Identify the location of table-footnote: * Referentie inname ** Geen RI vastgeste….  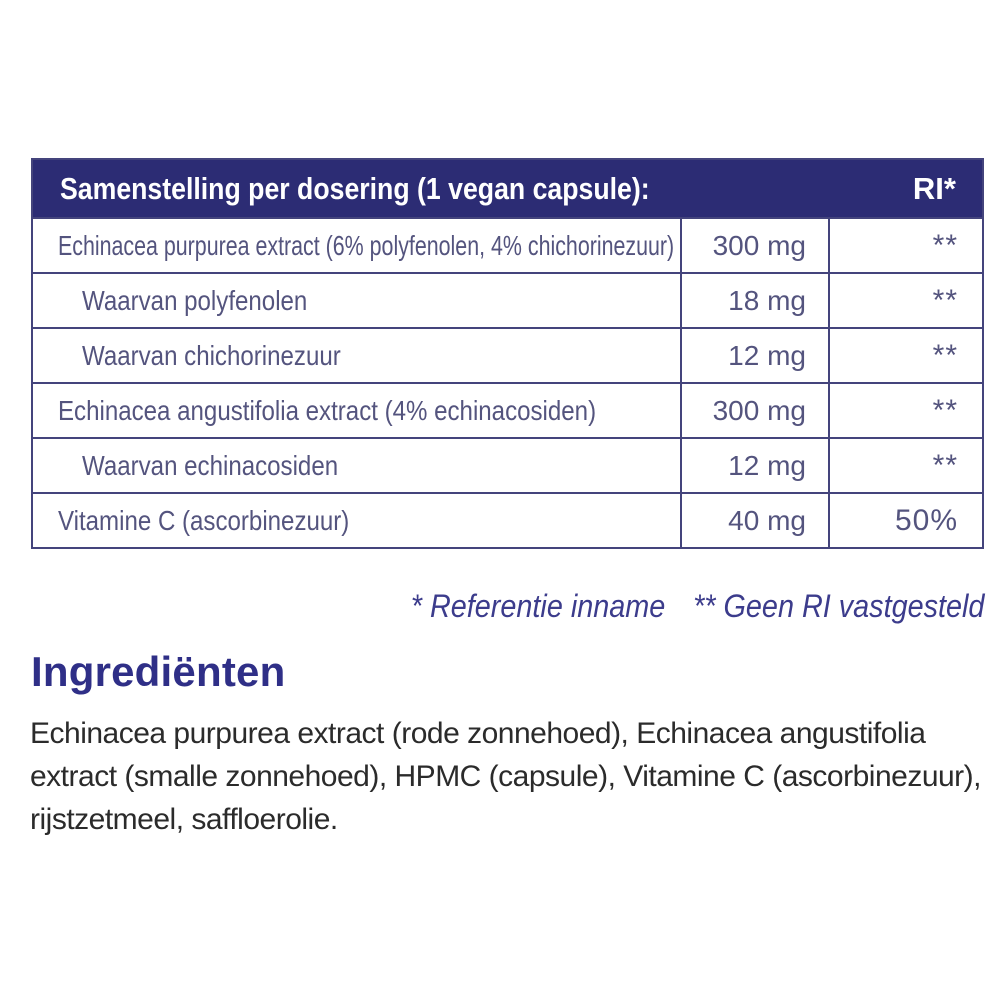
(507, 606).